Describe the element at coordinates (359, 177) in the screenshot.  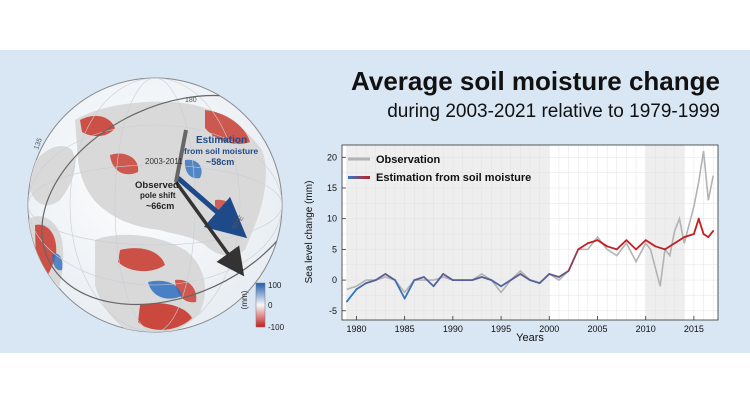
I see `legend-swatch-estimation` at that location.